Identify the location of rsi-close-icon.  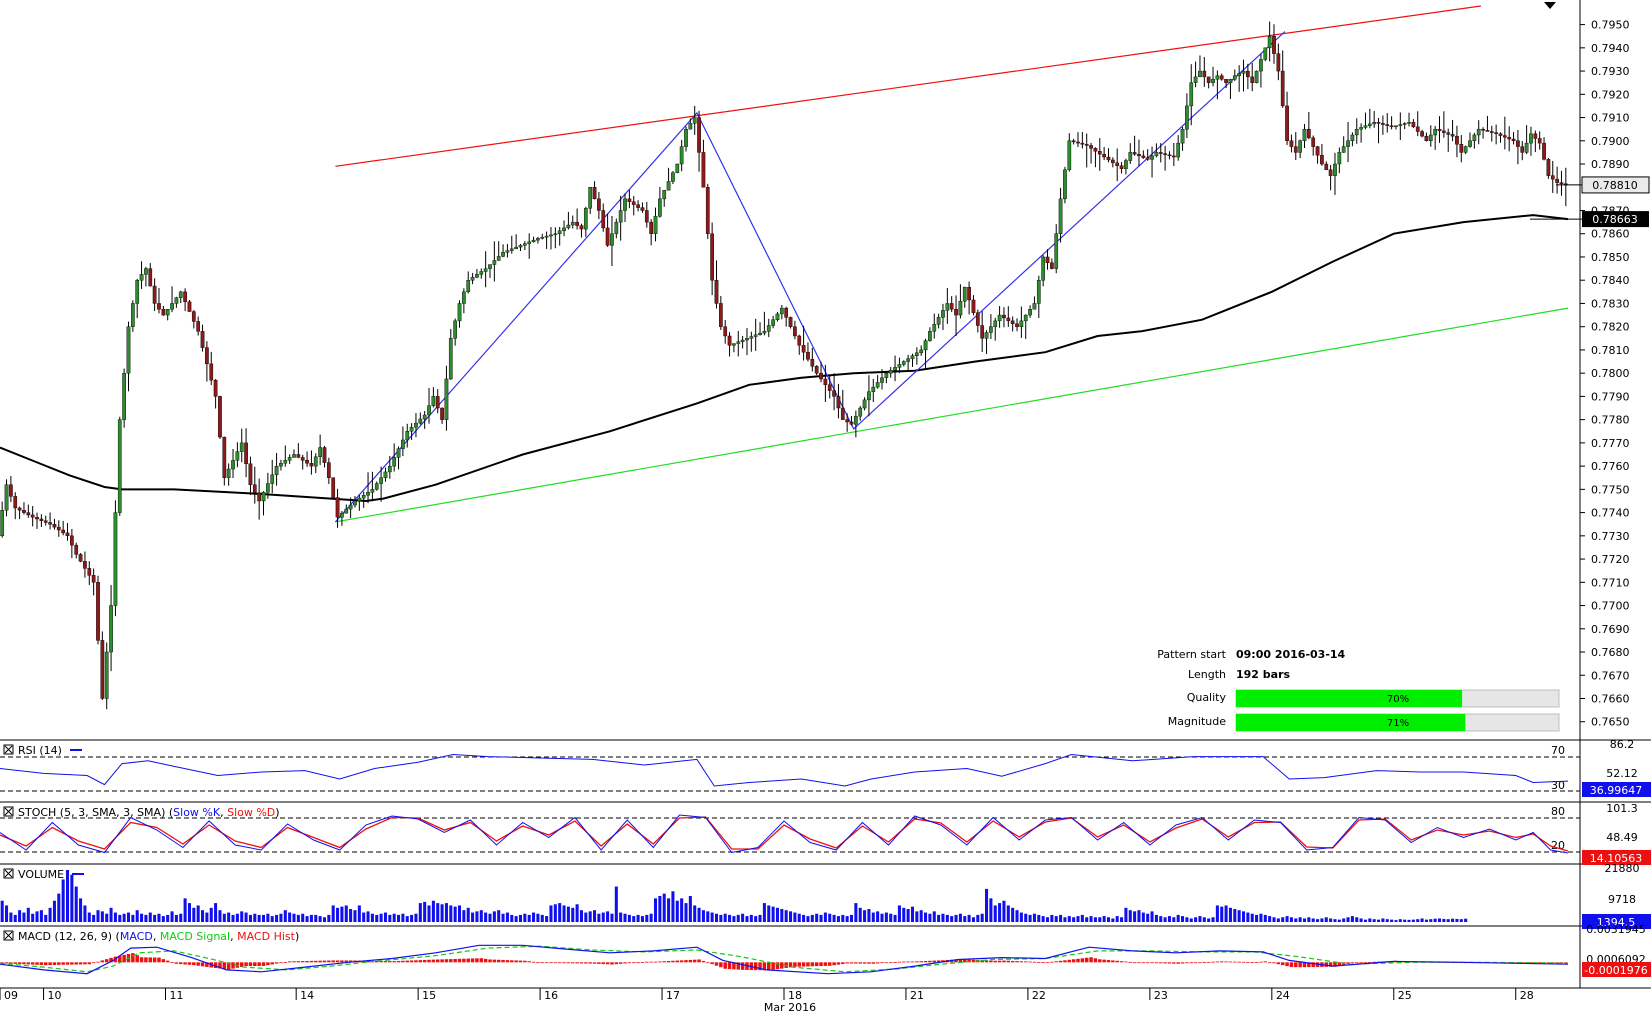
(8, 749).